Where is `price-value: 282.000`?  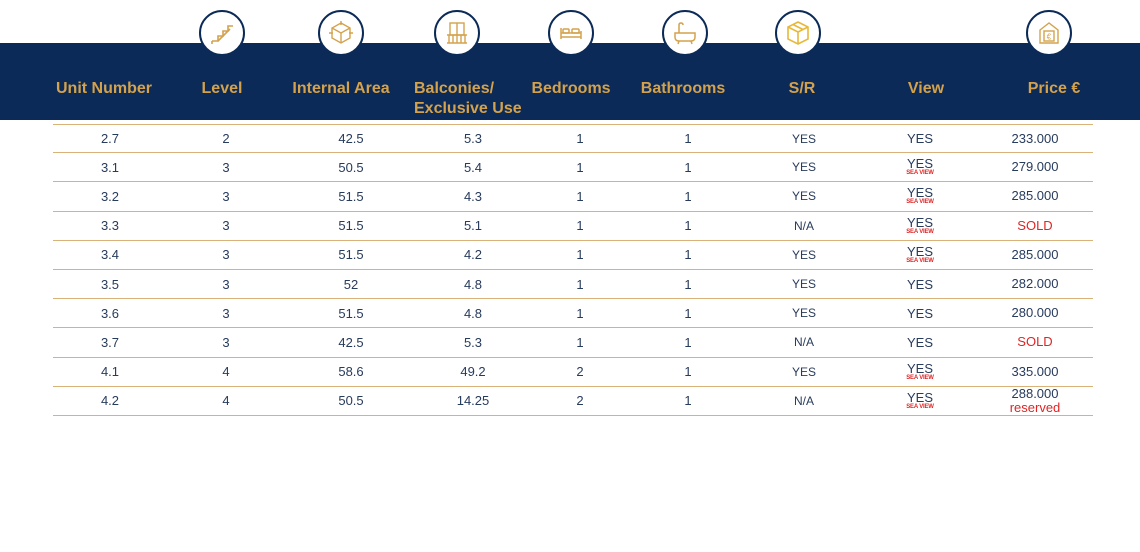 price-value: 282.000 is located at coordinates (1035, 284).